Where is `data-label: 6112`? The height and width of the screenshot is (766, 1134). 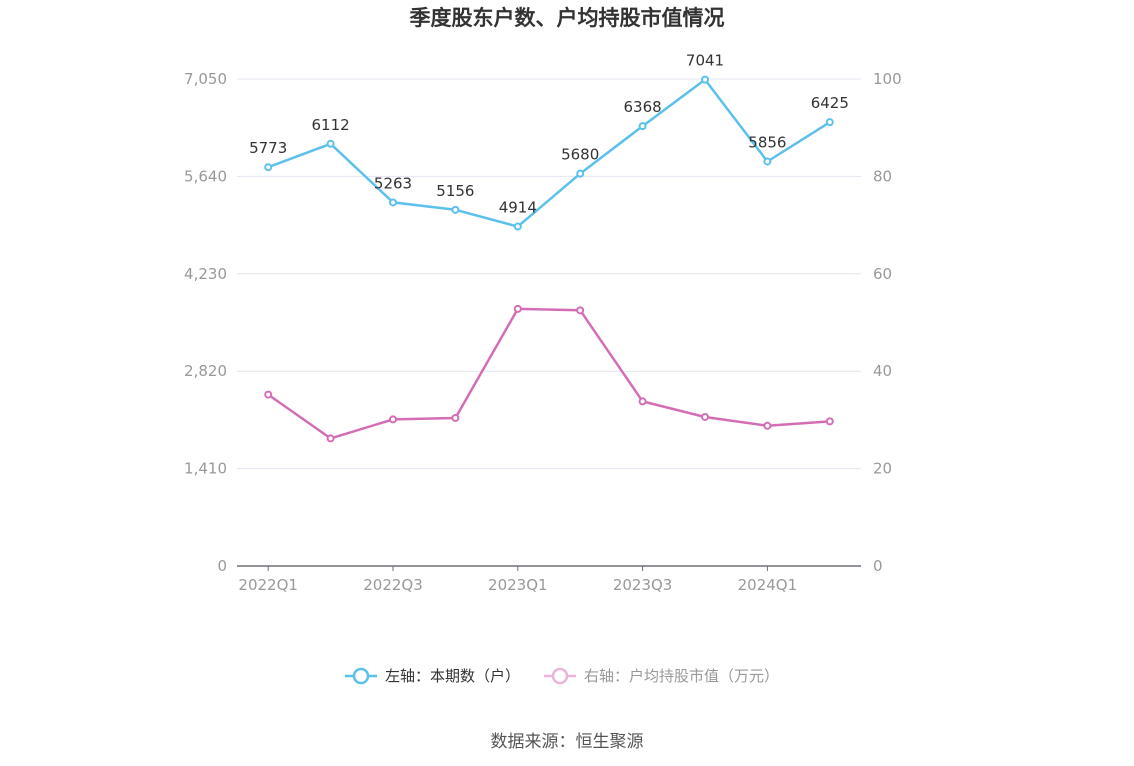
data-label: 6112 is located at coordinates (331, 125).